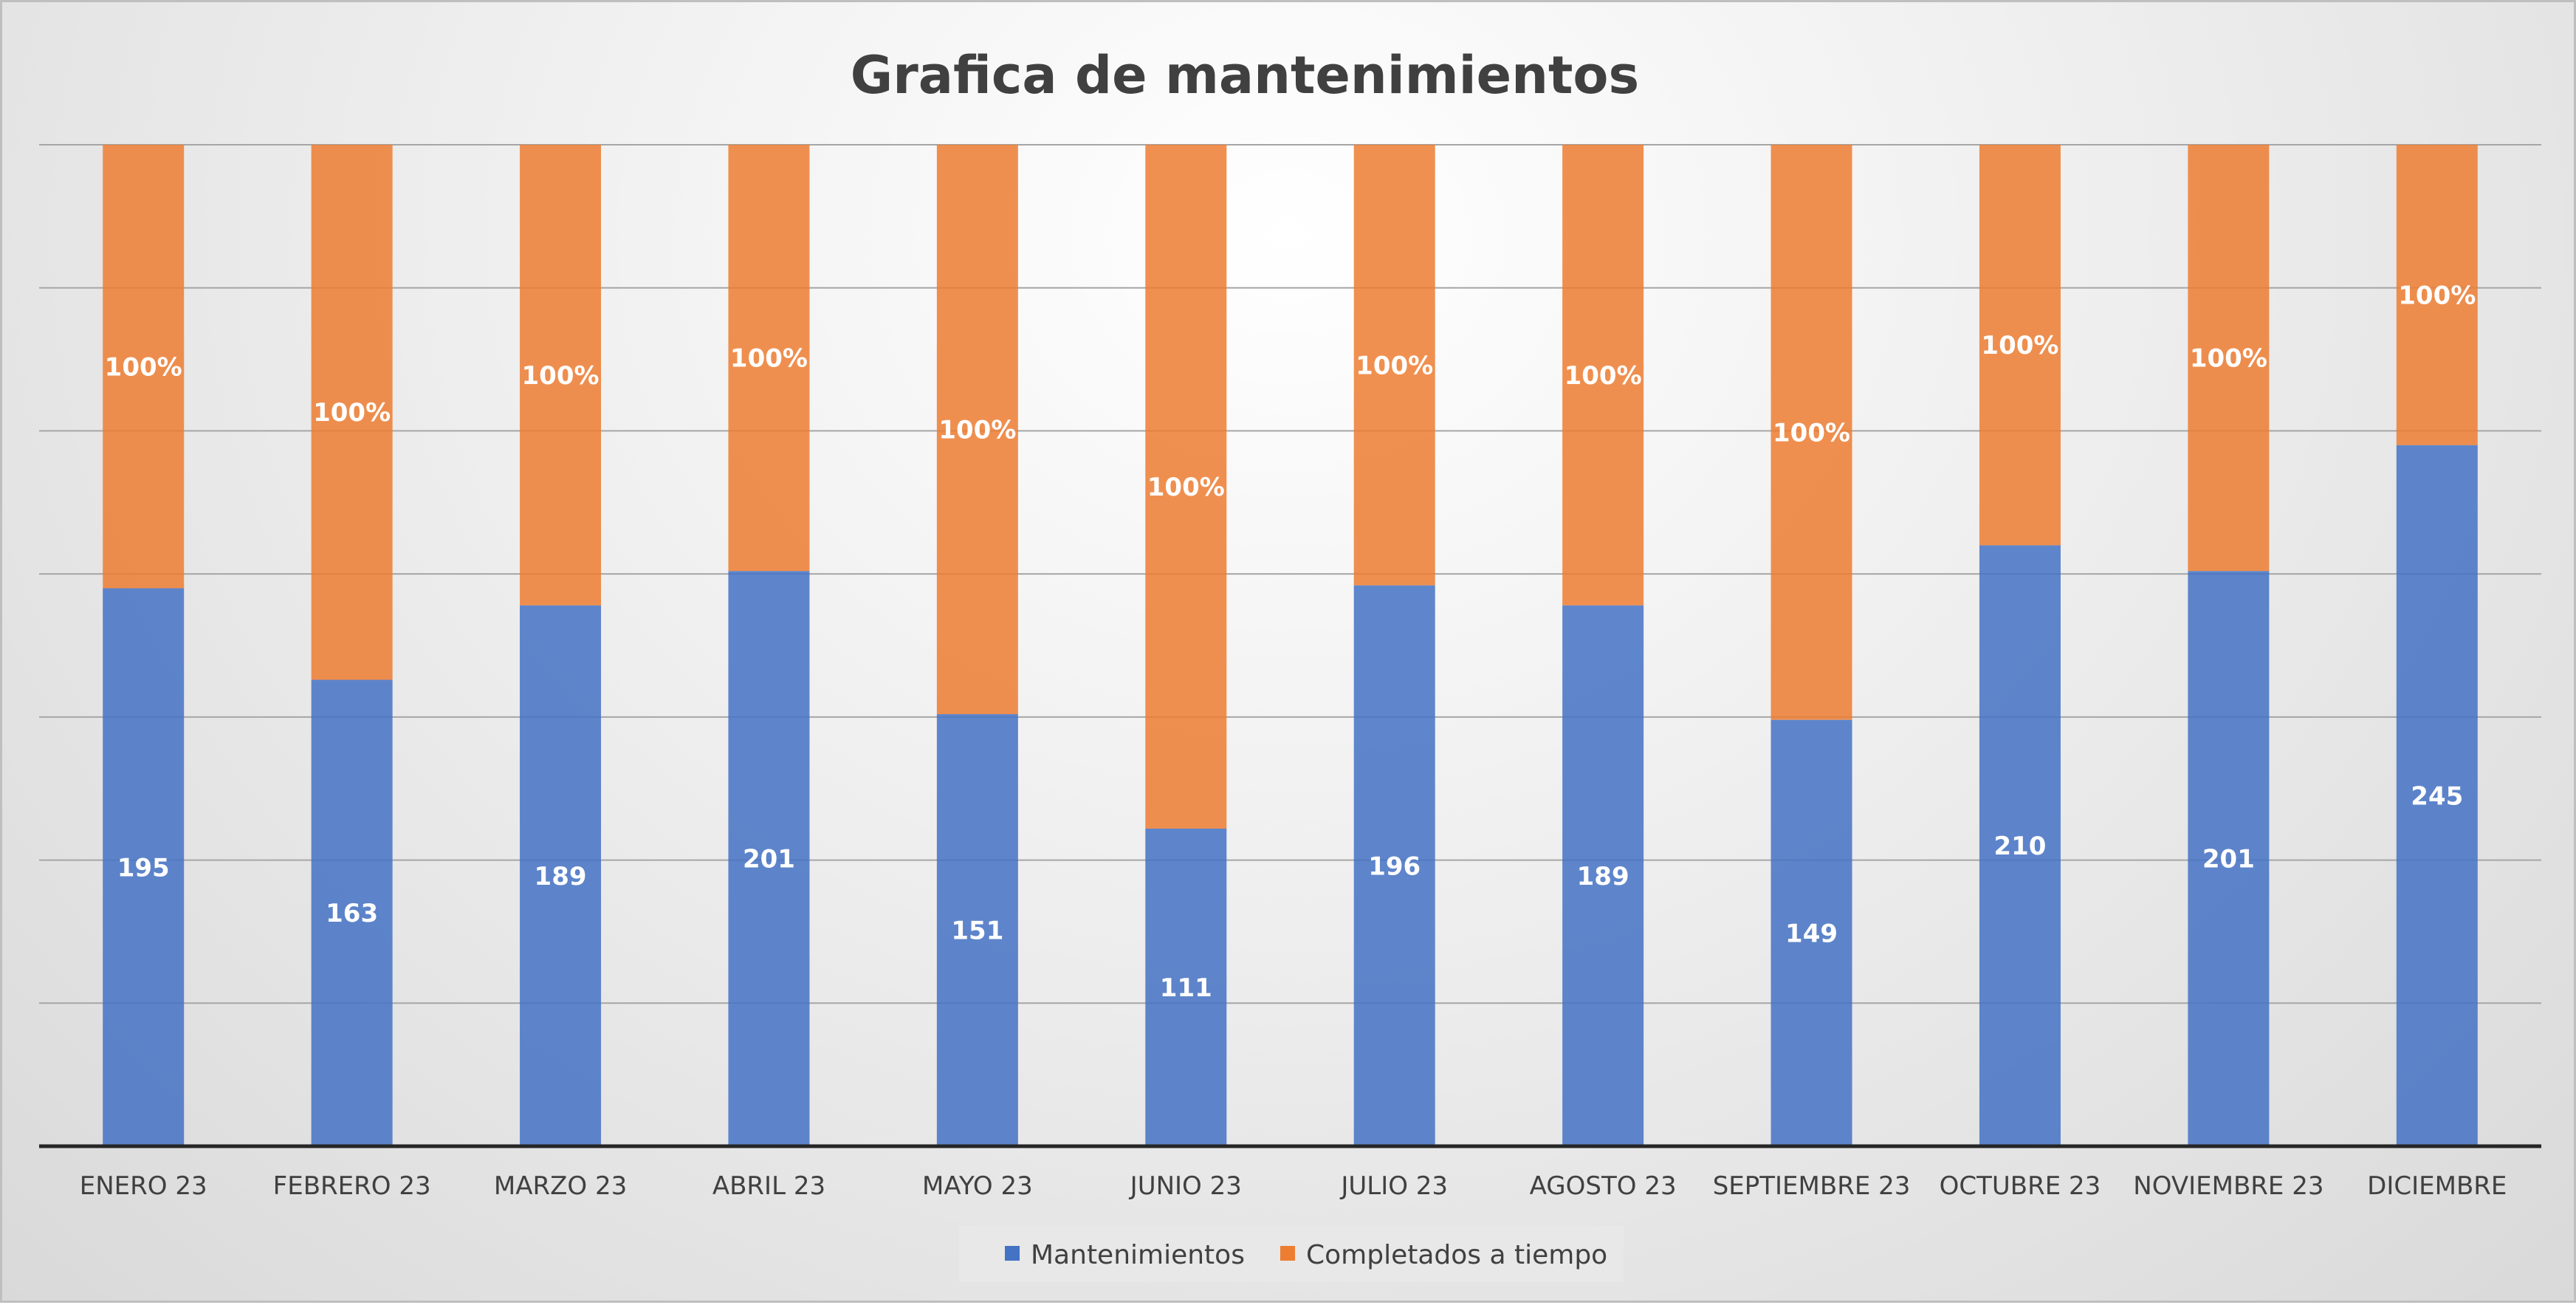 The image size is (2576, 1305). I want to click on data-label-mantenimientos-julio-23: 196, so click(1394, 866).